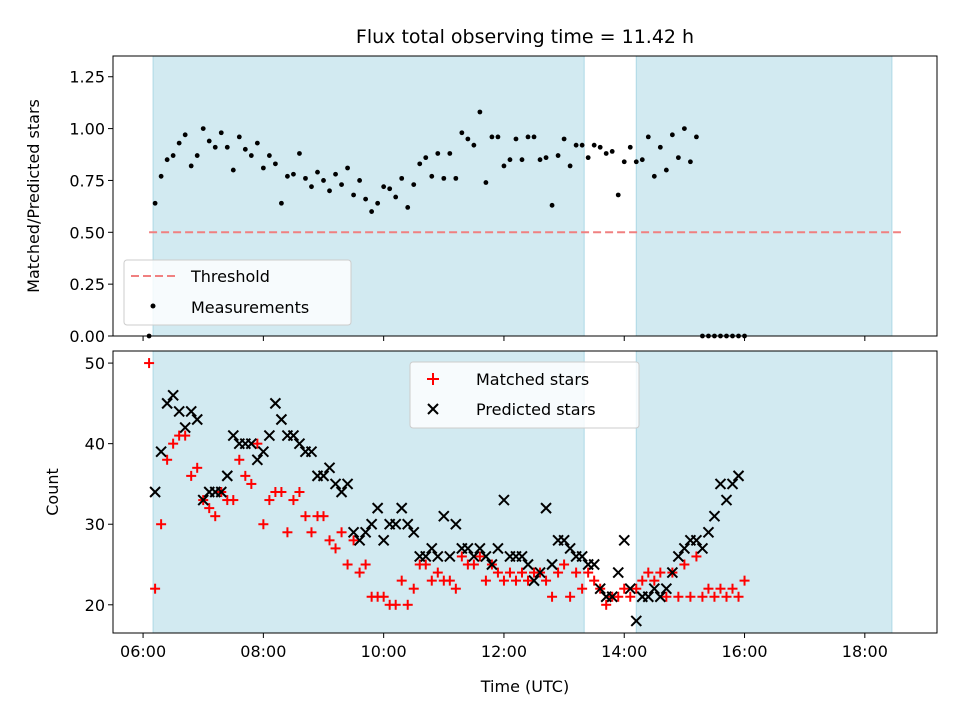 This screenshot has height=720, width=960. What do you see at coordinates (504, 651) in the screenshot?
I see `x-tick-label-3: 12:00` at bounding box center [504, 651].